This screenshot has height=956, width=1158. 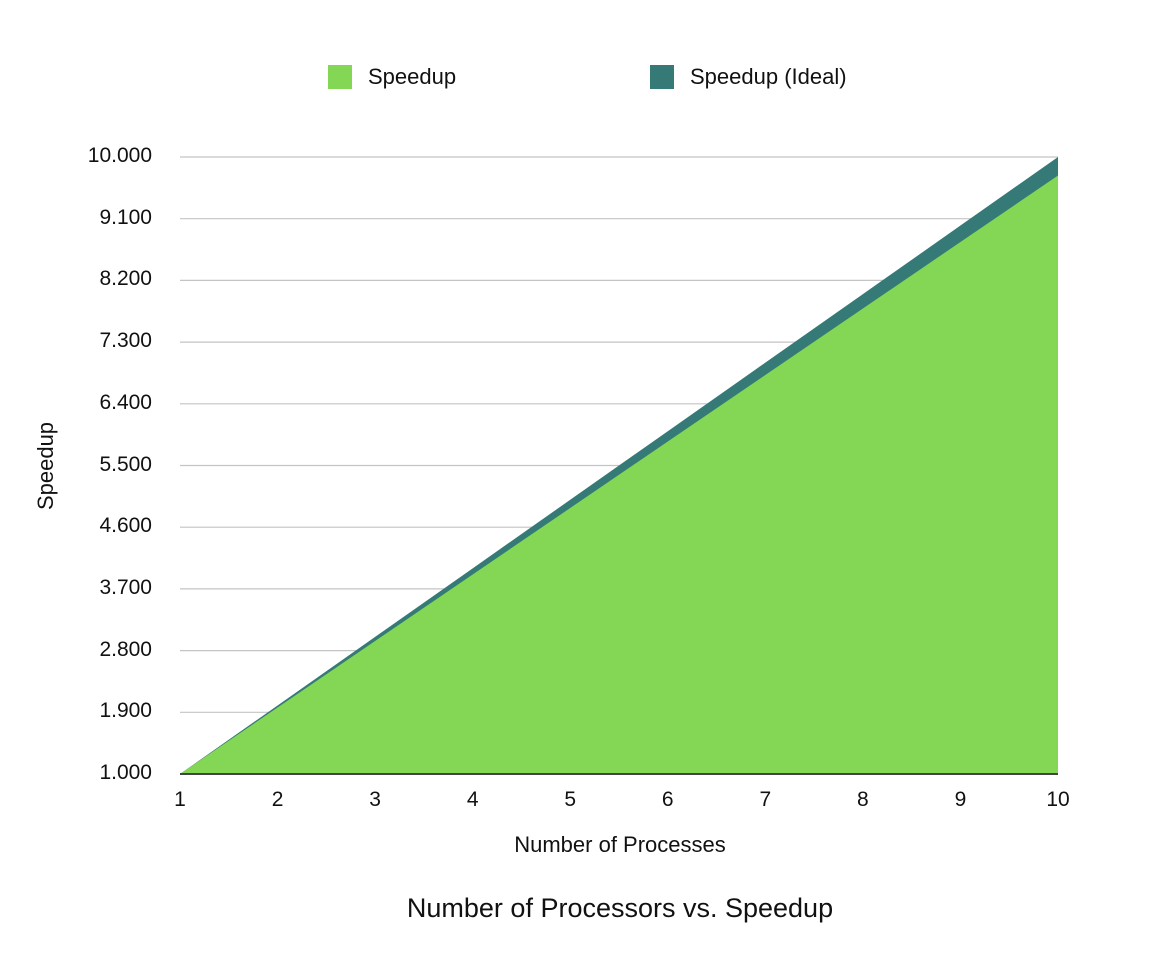 What do you see at coordinates (277, 799) in the screenshot?
I see `x-tick-label: 2` at bounding box center [277, 799].